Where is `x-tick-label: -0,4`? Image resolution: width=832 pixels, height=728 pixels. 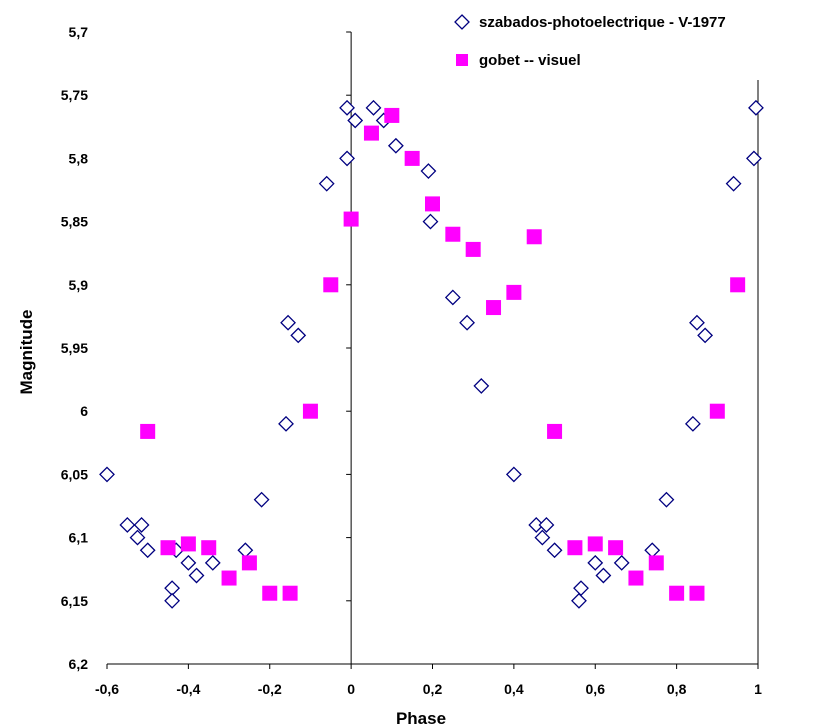
x-tick-label: -0,4 is located at coordinates (188, 689).